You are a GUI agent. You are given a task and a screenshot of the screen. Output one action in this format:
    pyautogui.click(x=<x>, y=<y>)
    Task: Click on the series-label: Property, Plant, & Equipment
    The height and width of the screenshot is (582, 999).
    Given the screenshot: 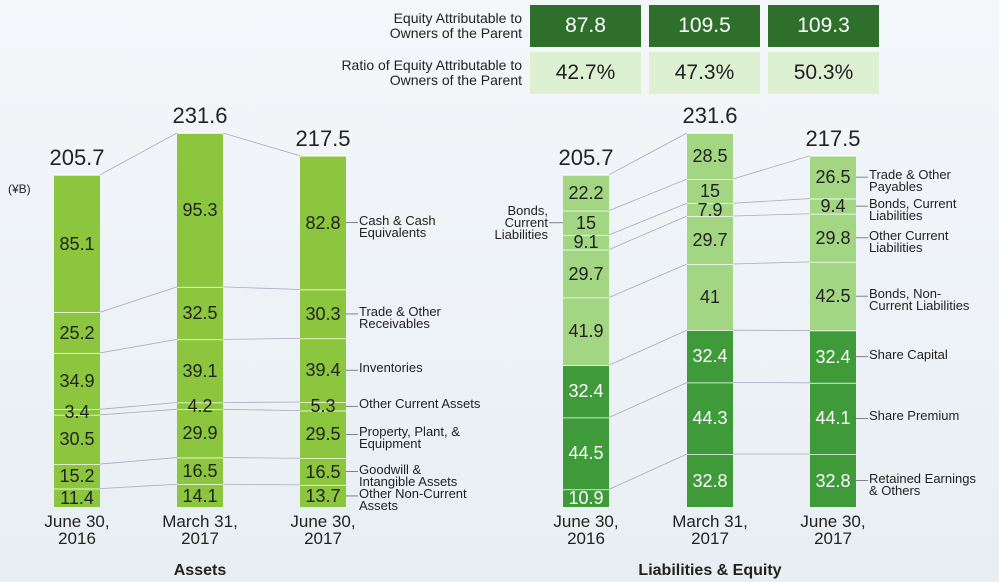 What is the action you would take?
    pyautogui.click(x=409, y=438)
    